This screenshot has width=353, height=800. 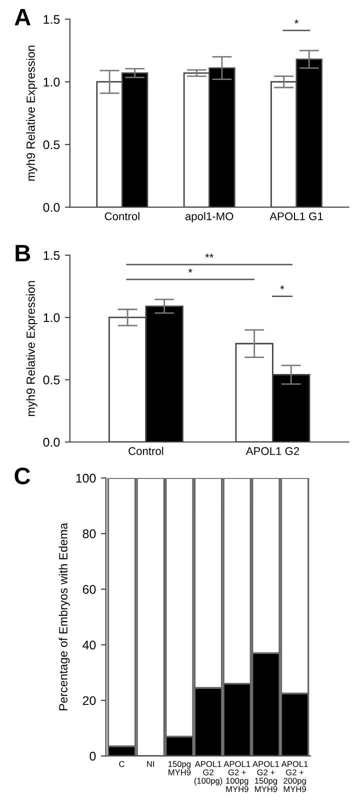 I want to click on y-tick-label: 80, so click(x=89, y=533).